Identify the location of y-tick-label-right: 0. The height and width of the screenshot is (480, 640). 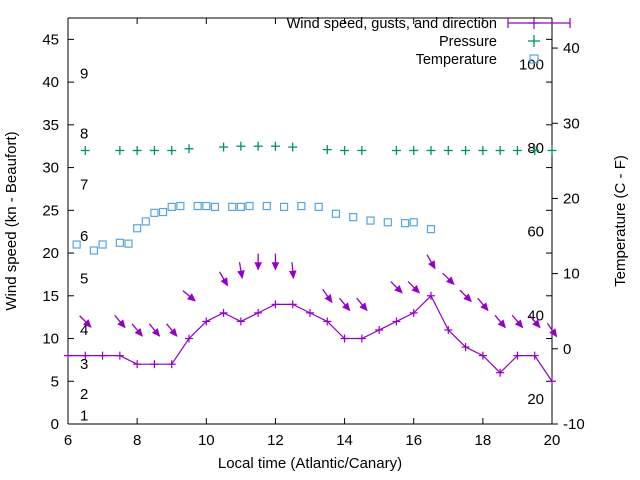
(567, 349).